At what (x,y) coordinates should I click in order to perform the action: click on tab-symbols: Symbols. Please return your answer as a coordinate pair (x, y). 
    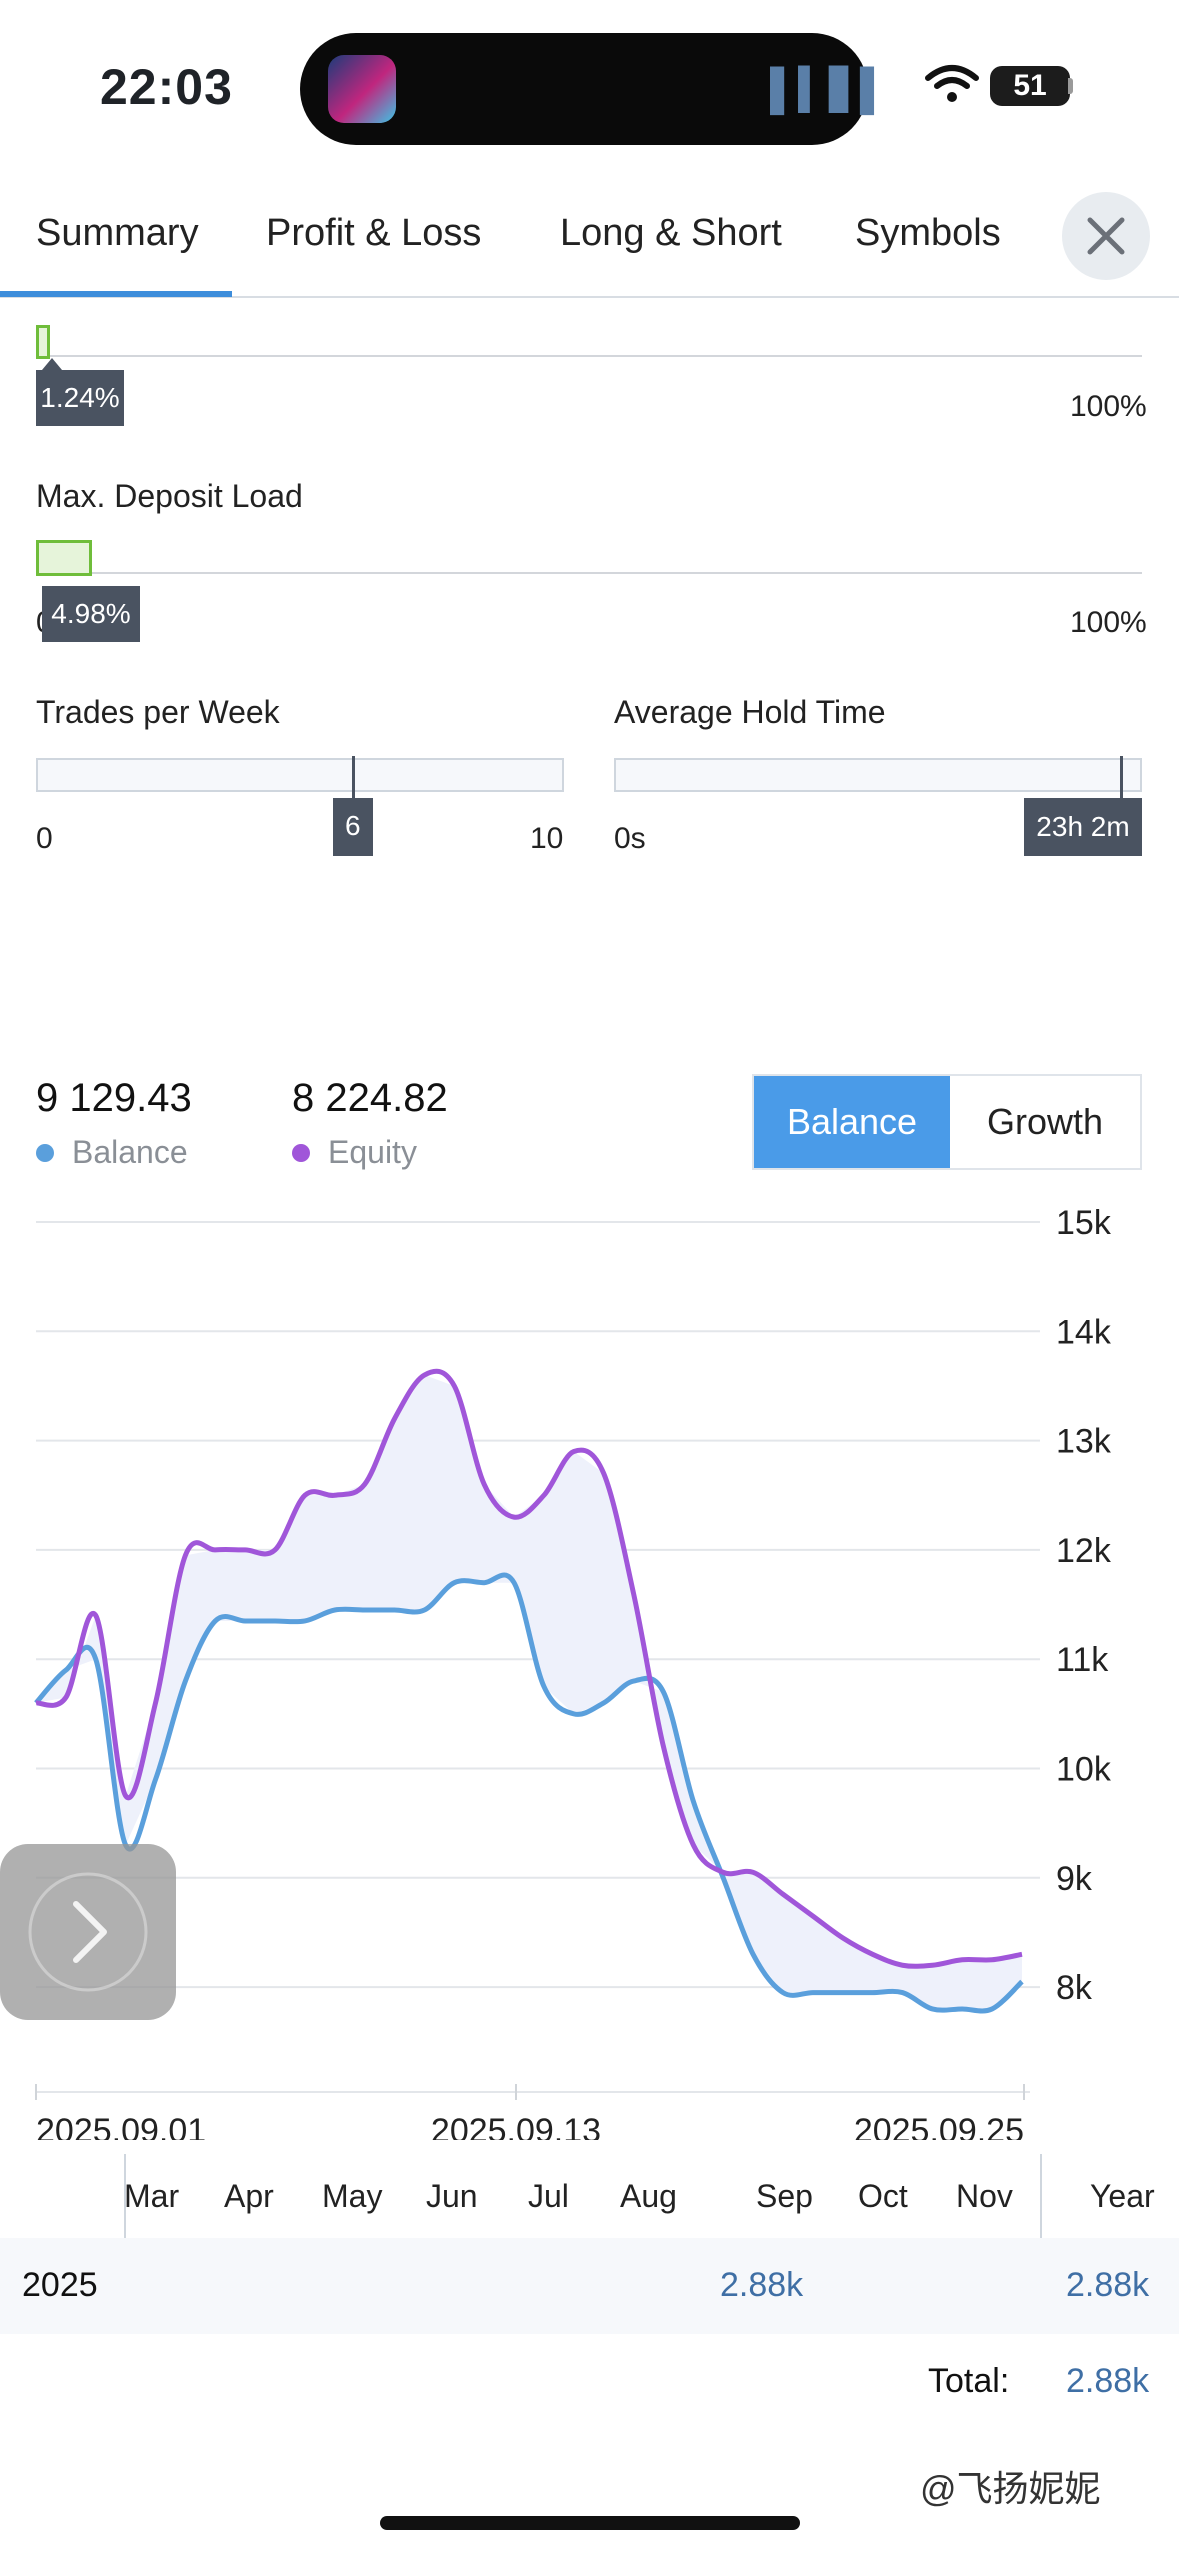
    Looking at the image, I should click on (928, 233).